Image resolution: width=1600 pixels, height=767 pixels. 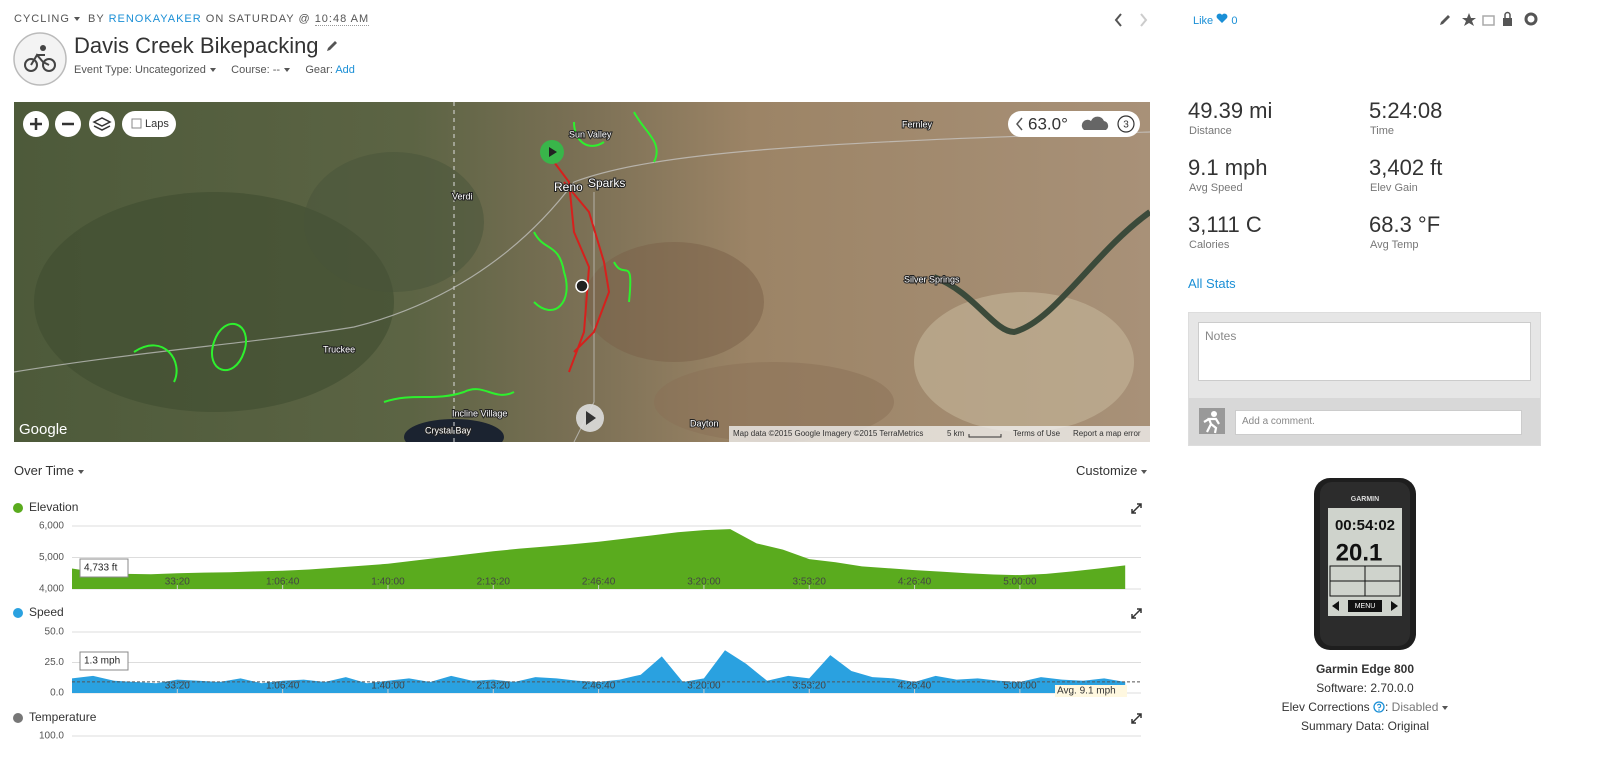 What do you see at coordinates (1415, 707) in the screenshot?
I see `elev-status: Disabled` at bounding box center [1415, 707].